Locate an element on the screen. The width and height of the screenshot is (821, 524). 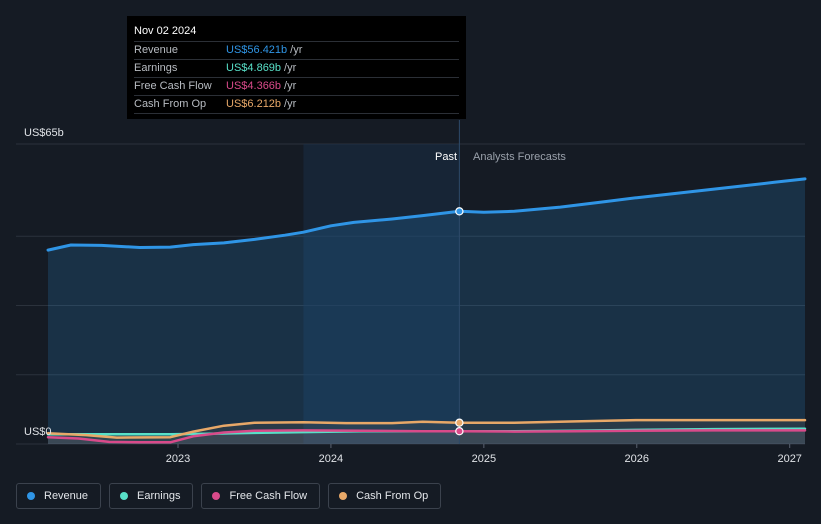
tooltip-value: US$56.421b is located at coordinates (257, 50).